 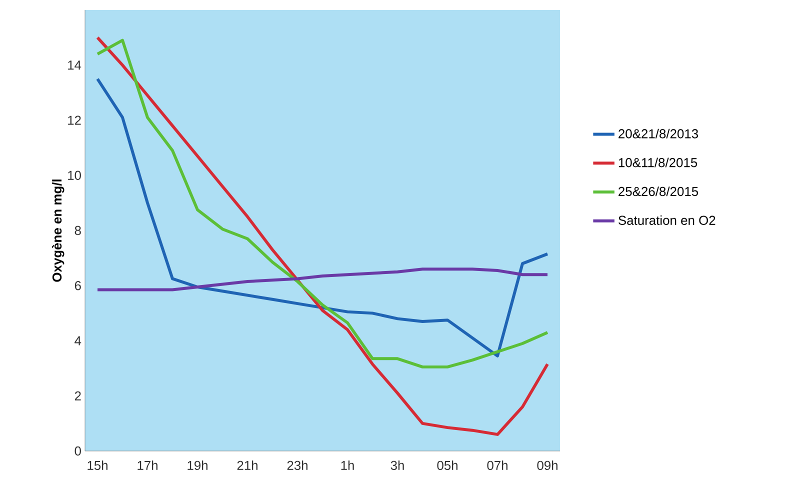 What do you see at coordinates (397, 465) in the screenshot?
I see `x-tick-label: 3h` at bounding box center [397, 465].